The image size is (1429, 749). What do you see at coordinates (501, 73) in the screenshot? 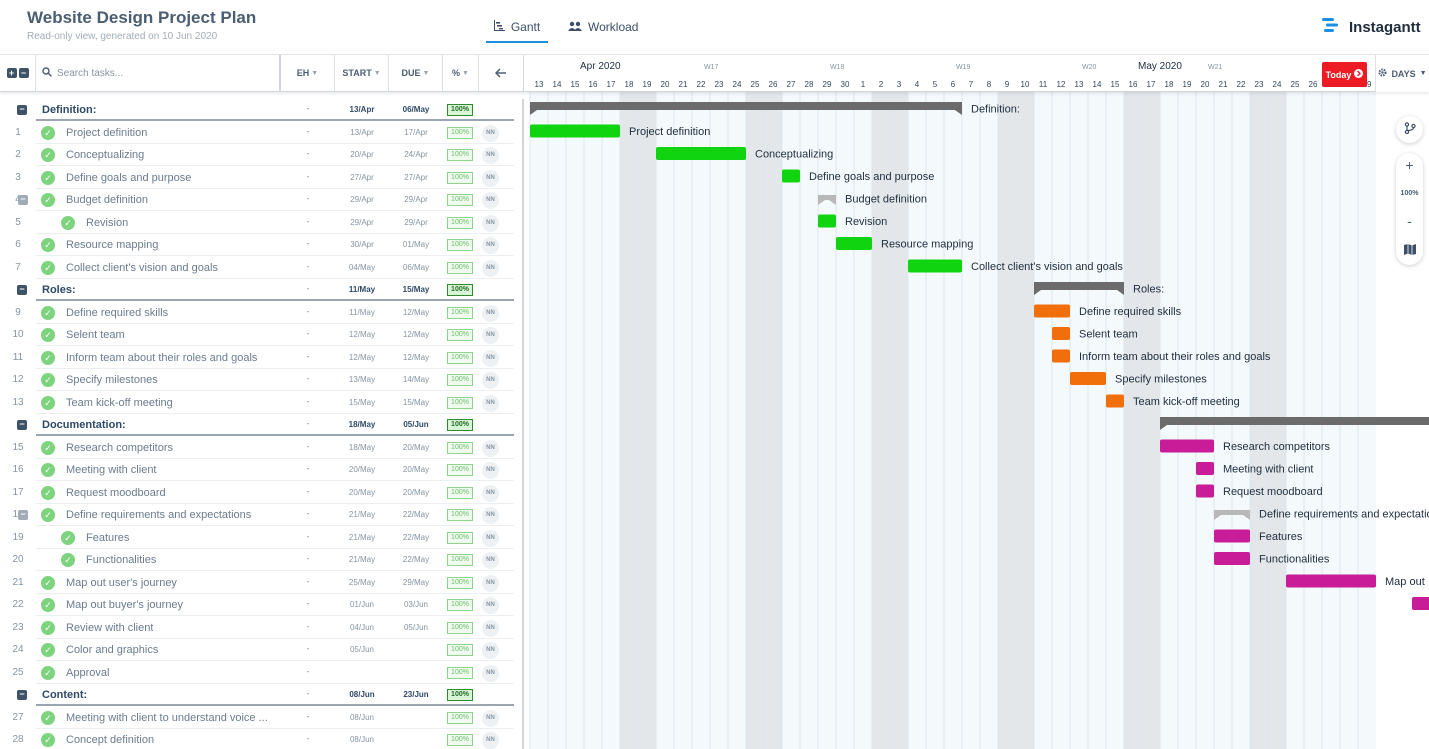
I see `collapse-grid-button` at bounding box center [501, 73].